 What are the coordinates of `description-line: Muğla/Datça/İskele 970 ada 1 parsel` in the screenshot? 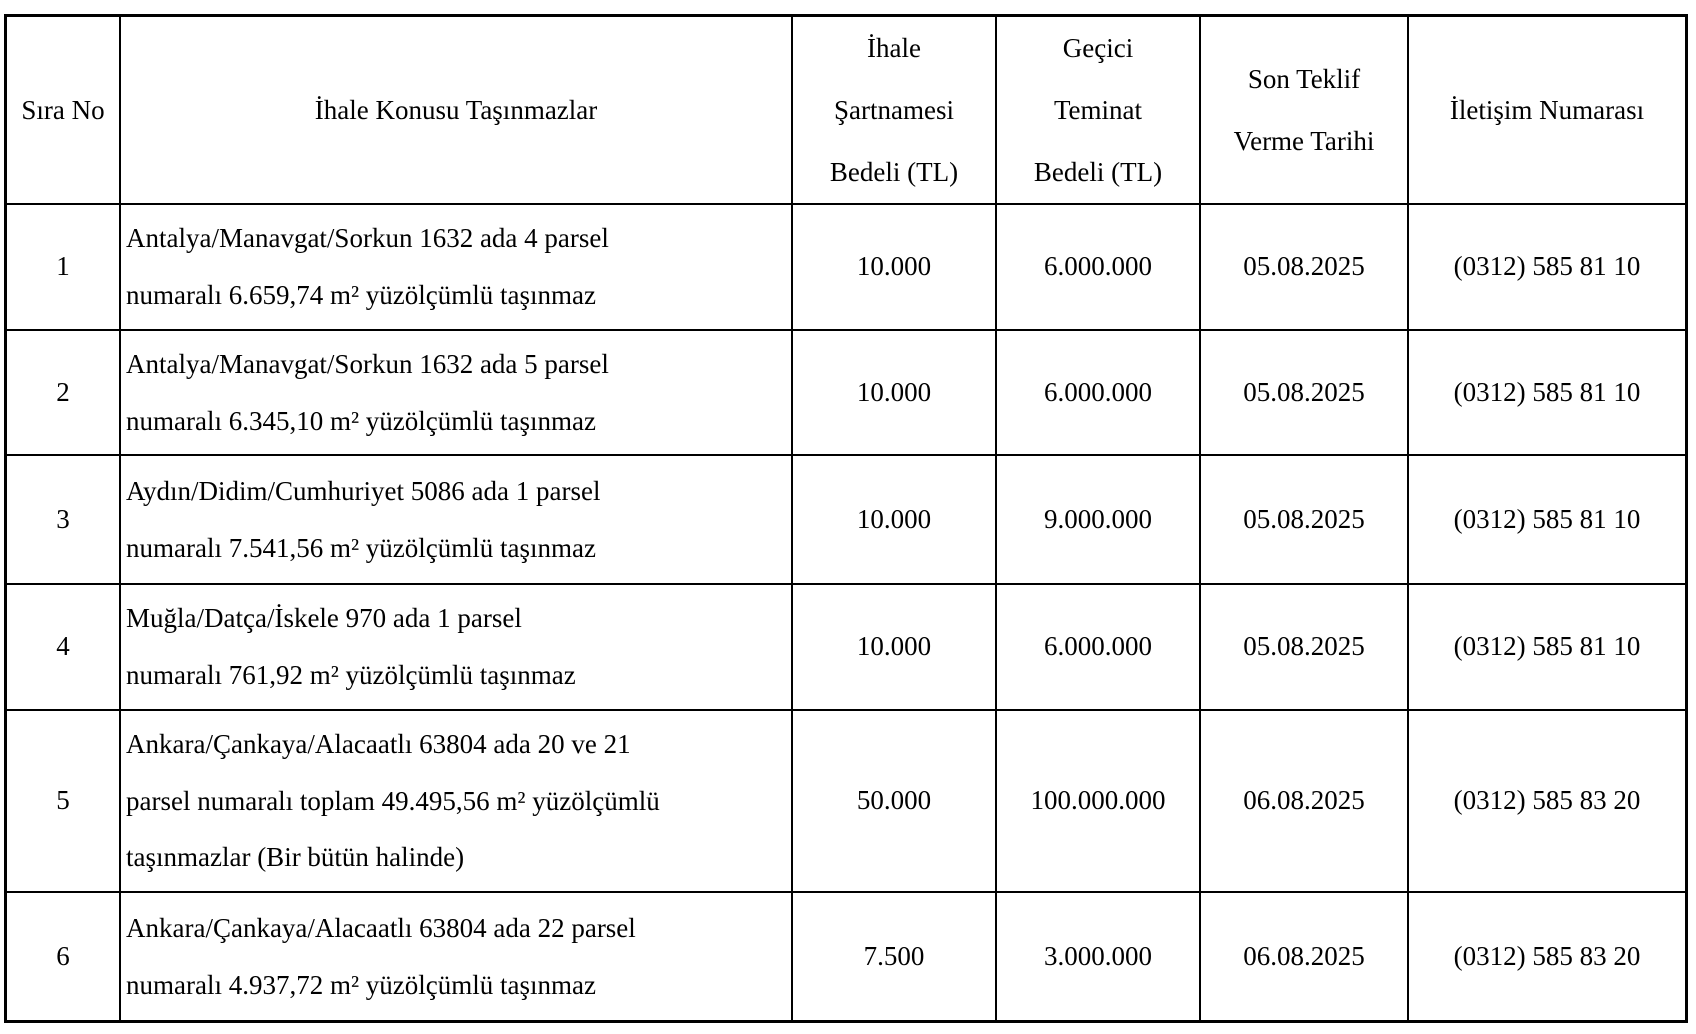 It's located at (324, 618).